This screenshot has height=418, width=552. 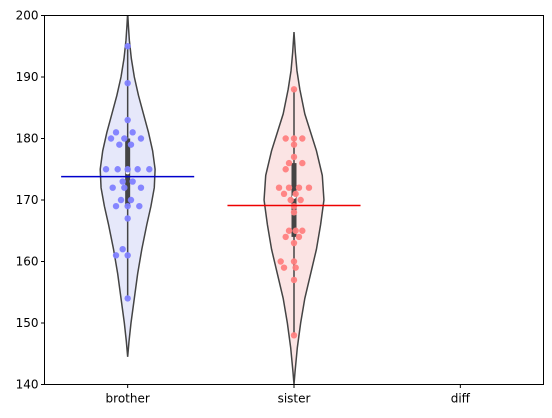 What do you see at coordinates (27, 323) in the screenshot?
I see `y-tick-label: 150` at bounding box center [27, 323].